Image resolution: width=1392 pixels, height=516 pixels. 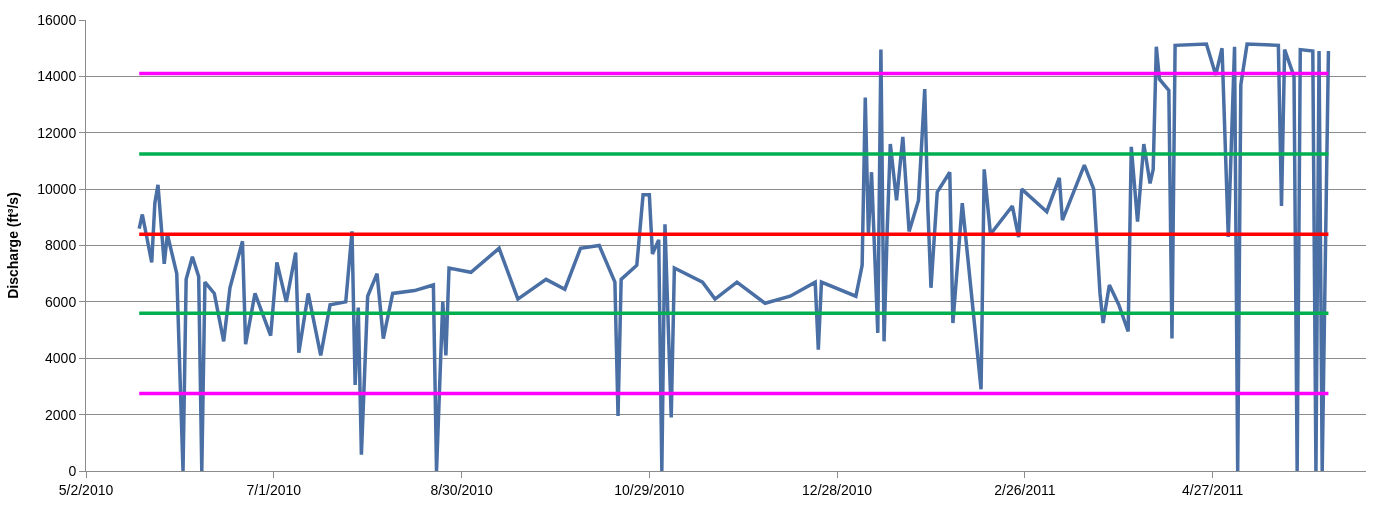 I want to click on y-tick-label: 16000, so click(x=57, y=19).